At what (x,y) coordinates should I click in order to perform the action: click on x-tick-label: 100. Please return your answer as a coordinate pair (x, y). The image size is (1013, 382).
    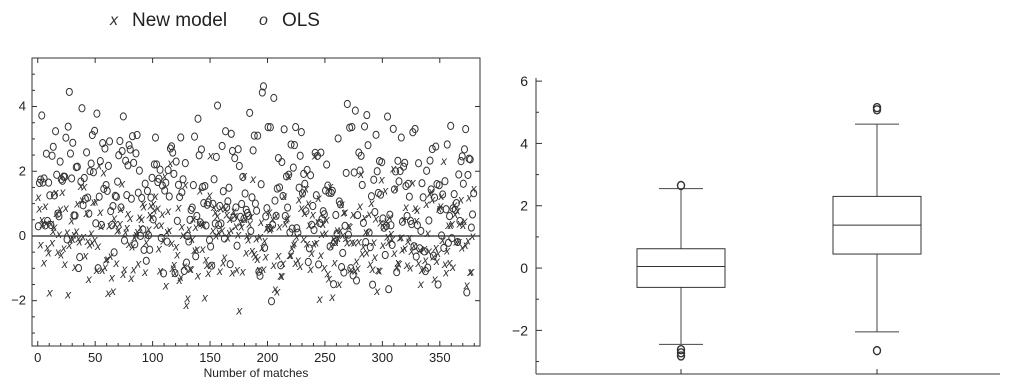
    Looking at the image, I should click on (153, 357).